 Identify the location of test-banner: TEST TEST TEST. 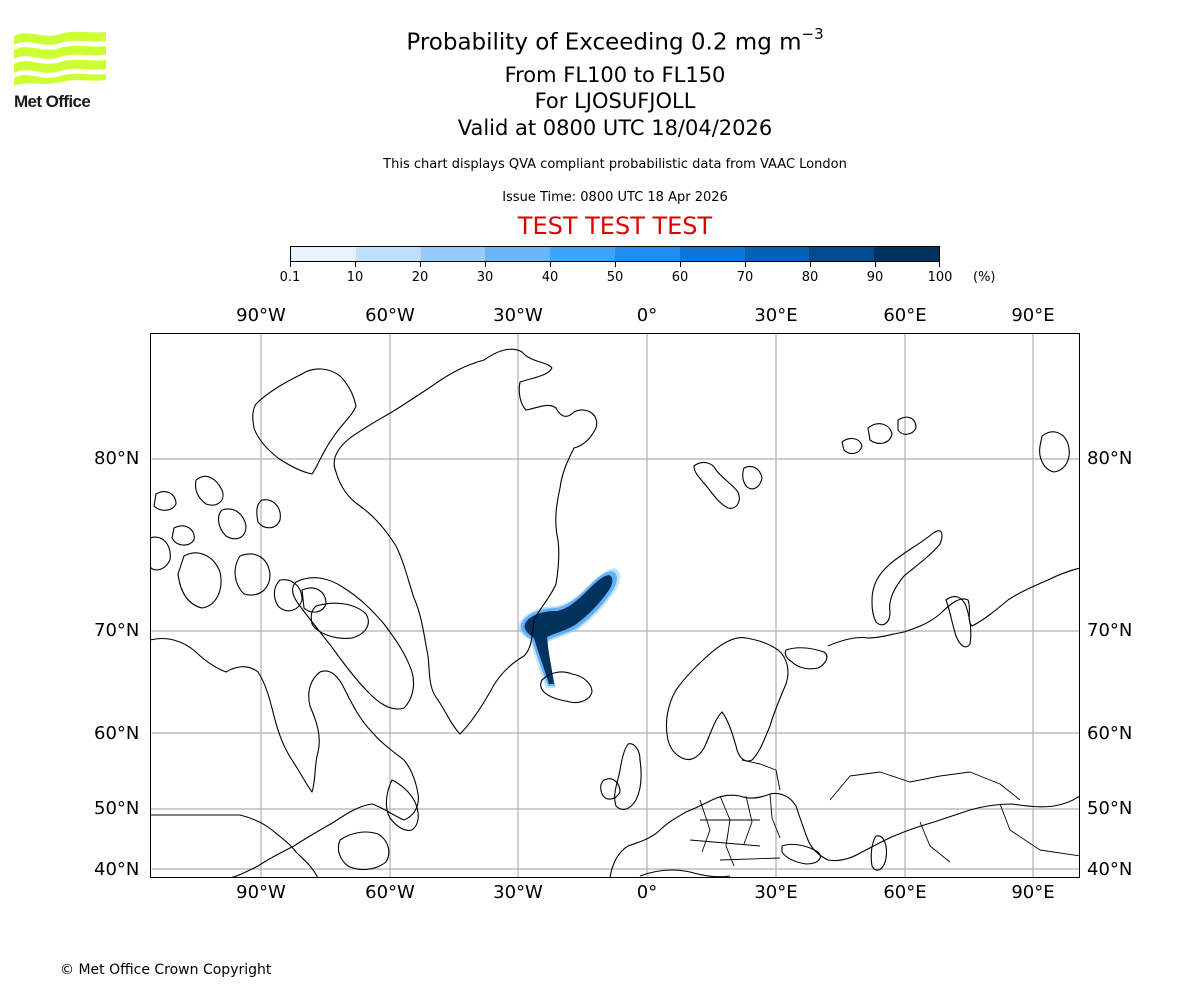
(615, 226).